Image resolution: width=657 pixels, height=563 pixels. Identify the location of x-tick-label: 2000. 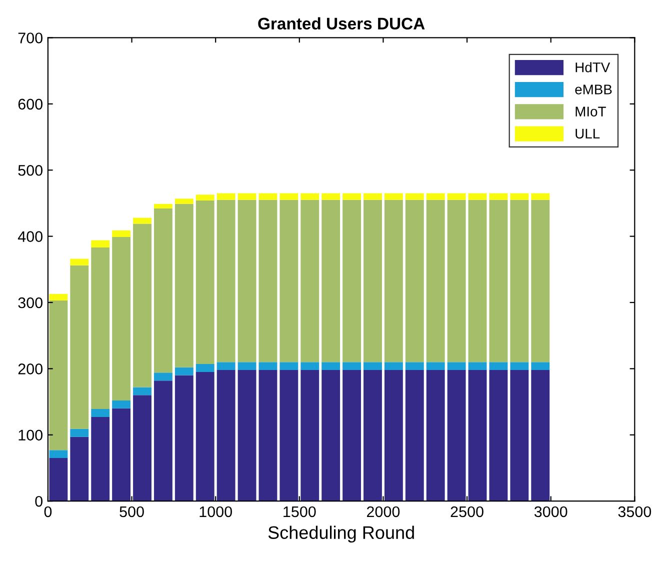
(383, 512).